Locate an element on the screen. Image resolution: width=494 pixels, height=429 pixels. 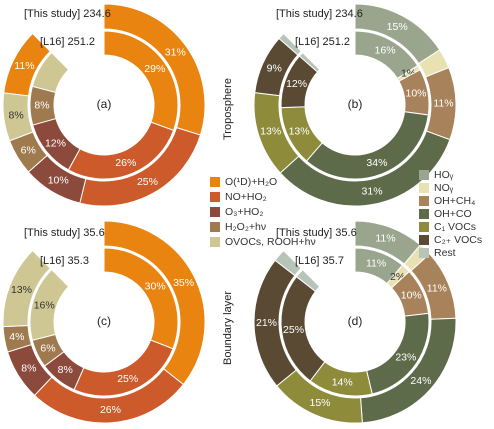
segment-label-c-inner-3: 6% is located at coordinates (47, 348).